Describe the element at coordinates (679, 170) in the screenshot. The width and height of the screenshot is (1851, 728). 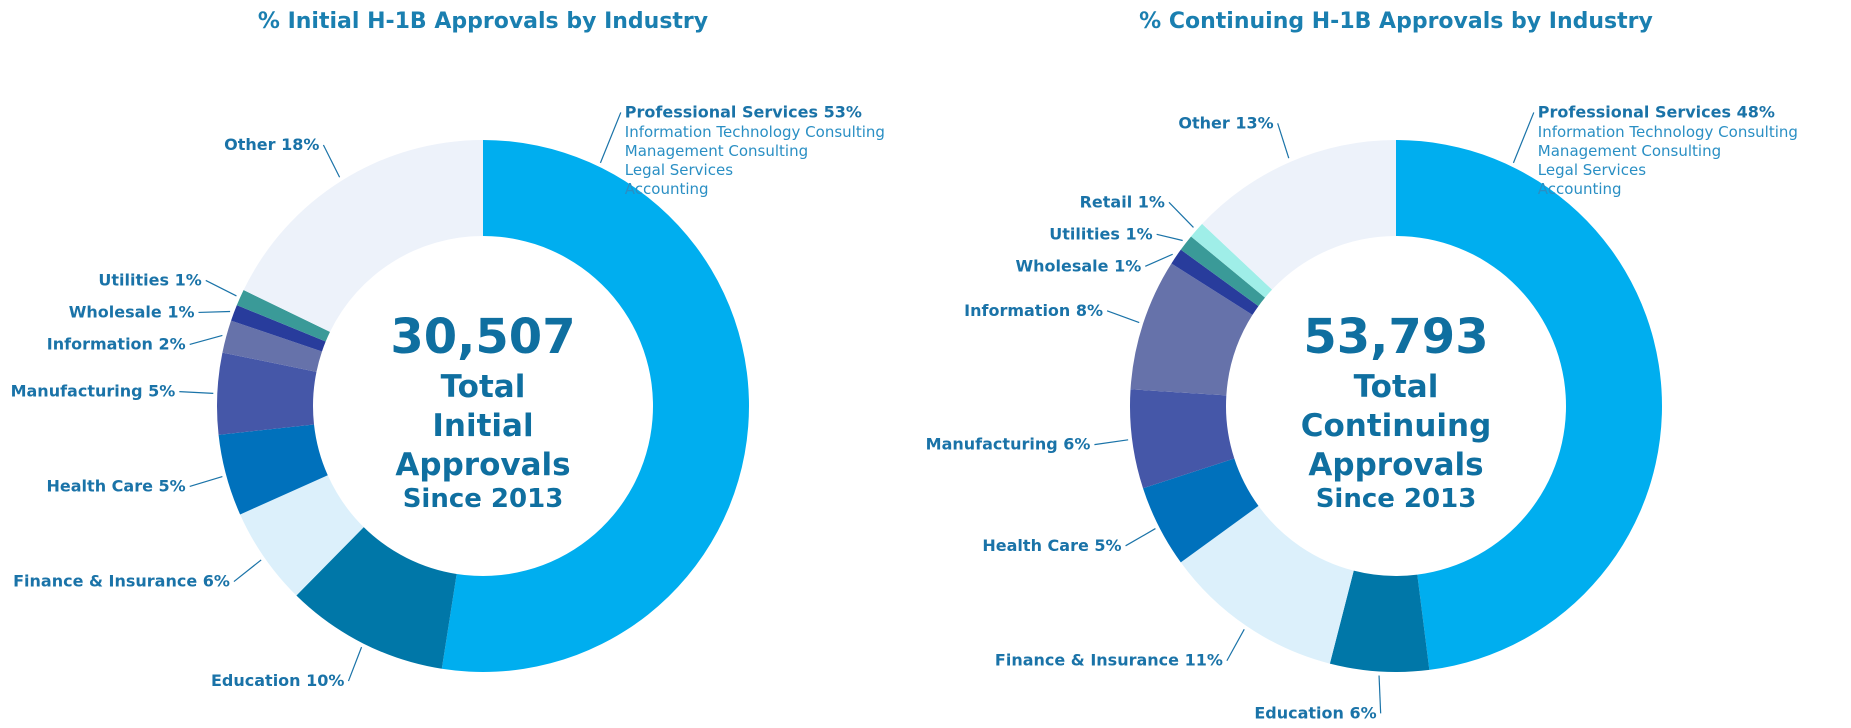
I see `detail-text: Legal Services` at that location.